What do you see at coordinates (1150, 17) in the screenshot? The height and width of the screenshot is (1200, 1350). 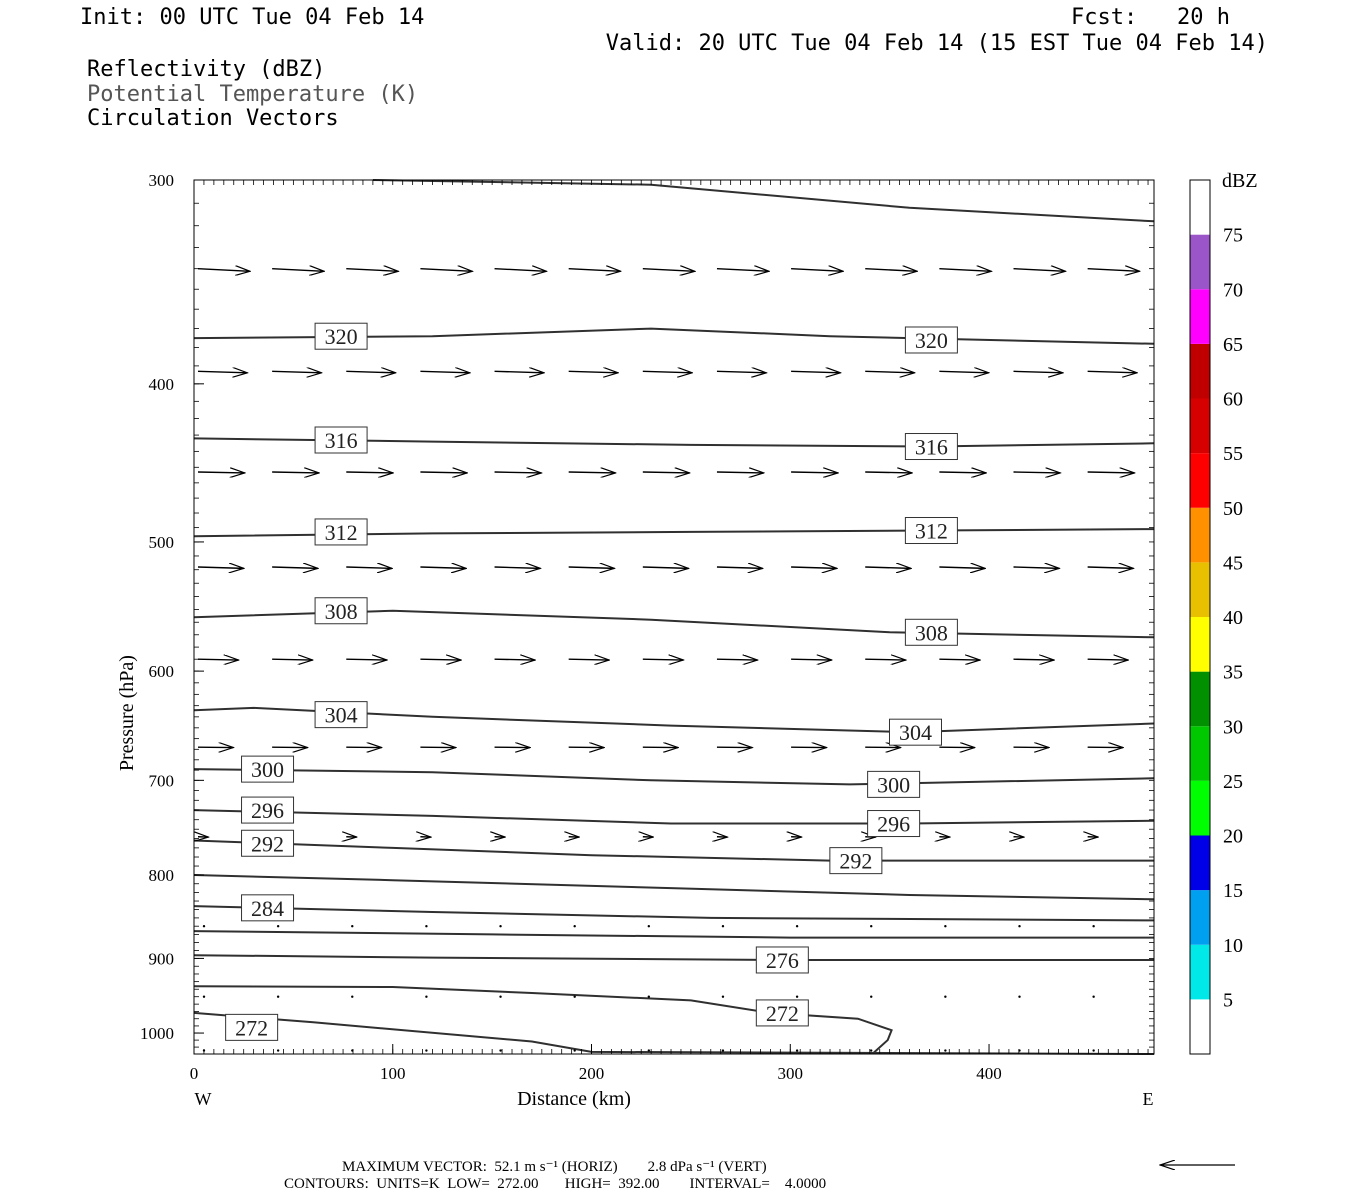 I see `forecast-hour: Fcst: 20 h` at bounding box center [1150, 17].